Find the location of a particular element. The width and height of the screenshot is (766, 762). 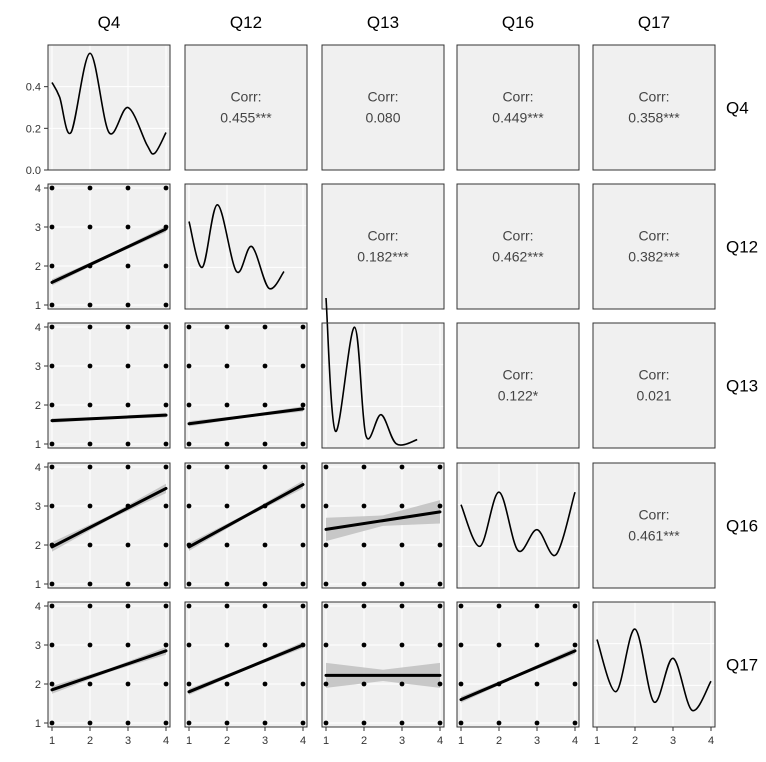

corr-value: 0.462*** is located at coordinates (518, 257).